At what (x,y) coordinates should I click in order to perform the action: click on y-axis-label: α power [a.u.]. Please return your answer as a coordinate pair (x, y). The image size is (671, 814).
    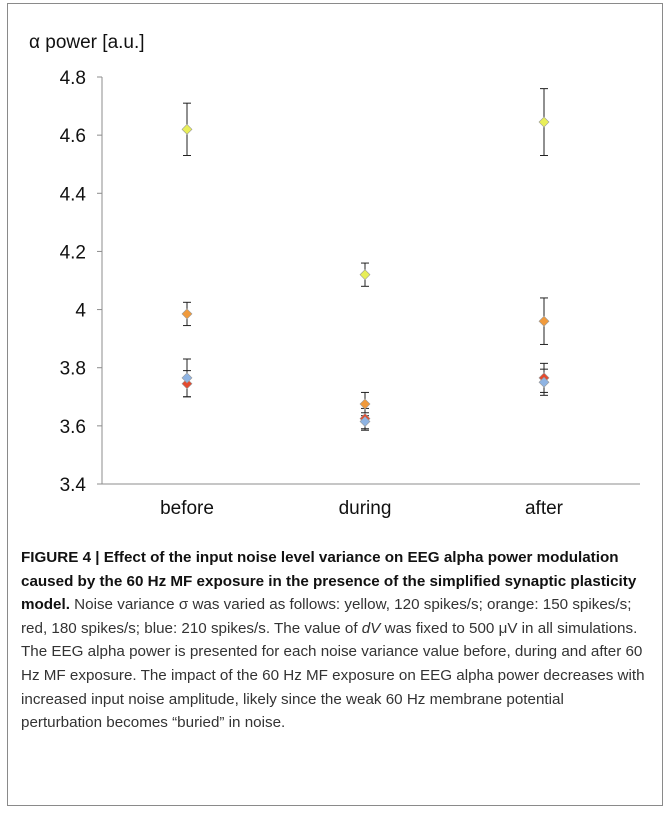
    Looking at the image, I should click on (87, 42).